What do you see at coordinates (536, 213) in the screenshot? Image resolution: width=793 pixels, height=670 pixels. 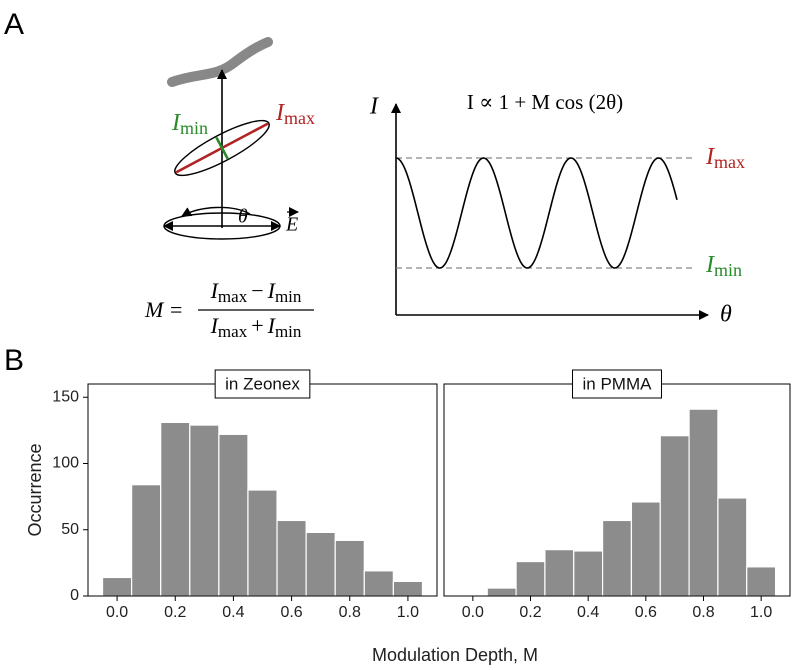 I see `intensity-curve` at bounding box center [536, 213].